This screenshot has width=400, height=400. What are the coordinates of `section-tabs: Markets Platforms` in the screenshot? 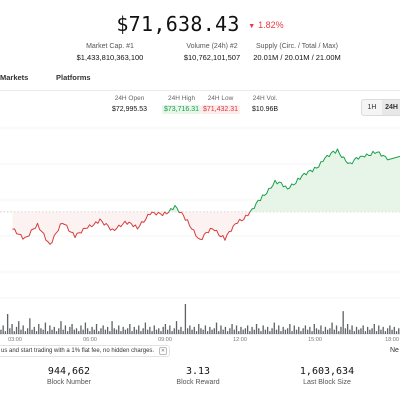 It's located at (200, 82).